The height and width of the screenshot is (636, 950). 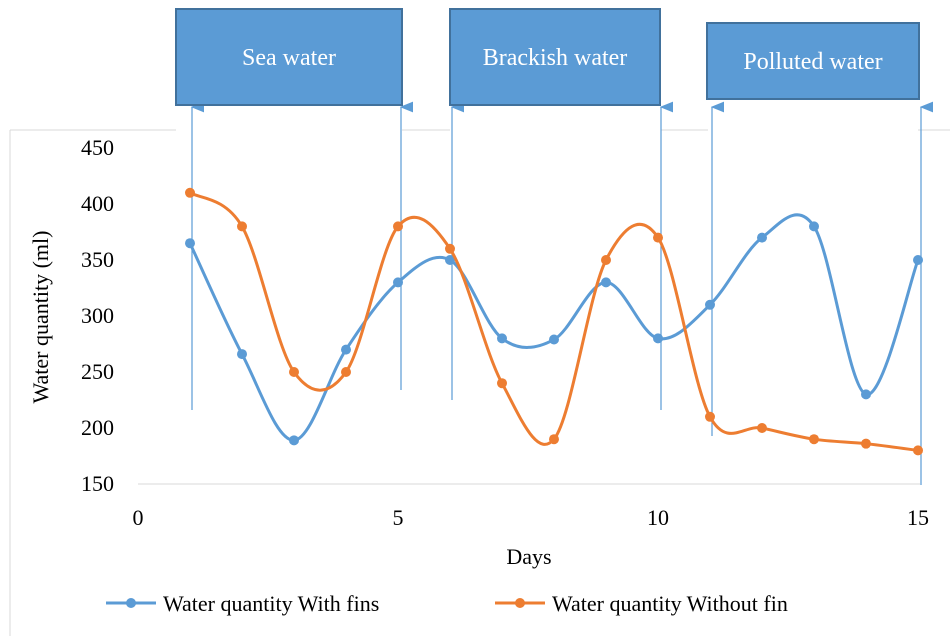 What do you see at coordinates (528, 556) in the screenshot?
I see `x-axis-label: Days` at bounding box center [528, 556].